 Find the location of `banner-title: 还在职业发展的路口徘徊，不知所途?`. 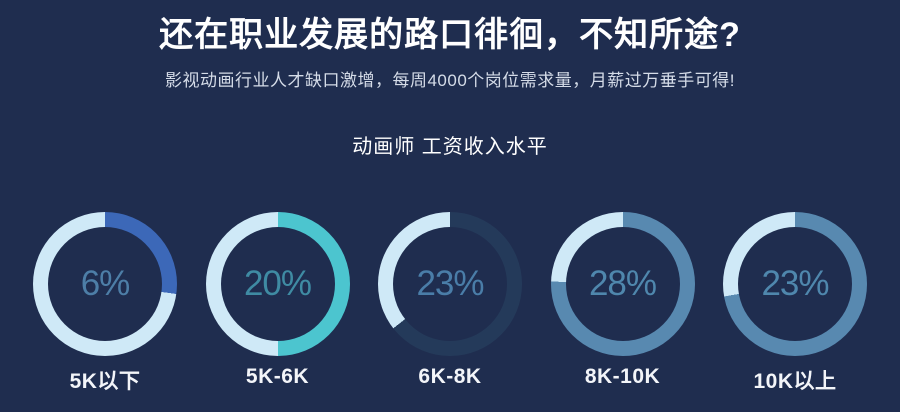

banner-title: 还在职业发展的路口徘徊，不知所途? is located at coordinates (450, 35).